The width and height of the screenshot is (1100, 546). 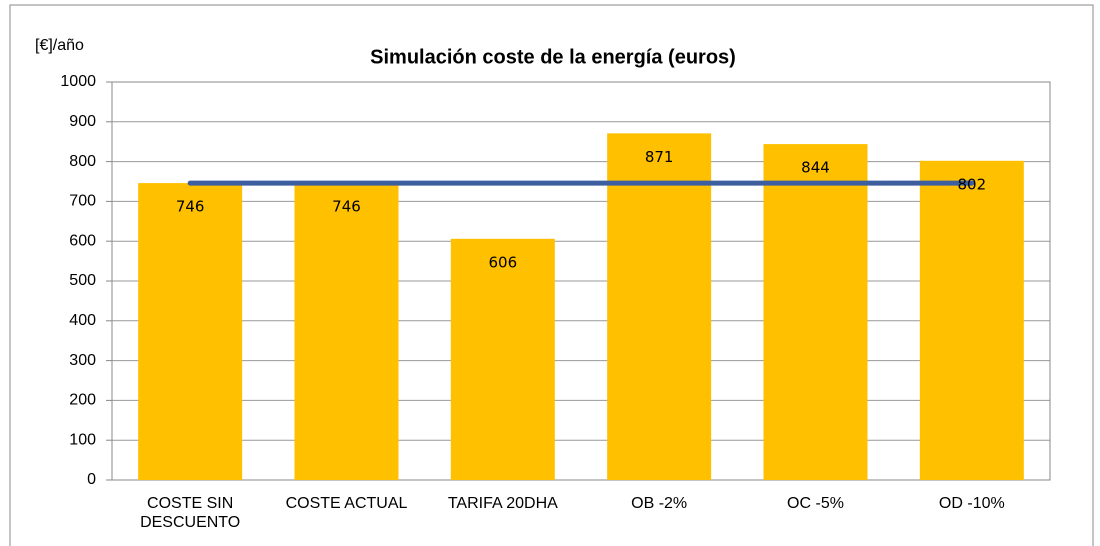 I want to click on x-tick-label: OC -5%, so click(x=815, y=503).